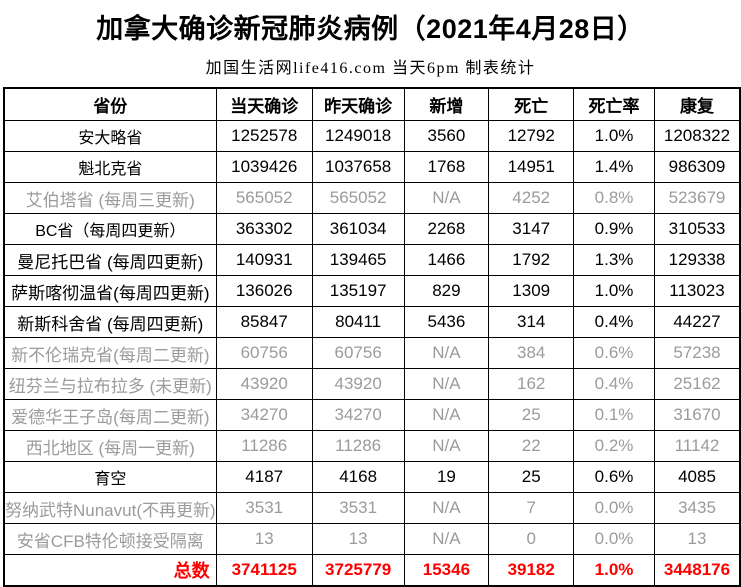 The image size is (741, 587). Describe the element at coordinates (110, 167) in the screenshot. I see `province-cell: 魁北克省` at that location.